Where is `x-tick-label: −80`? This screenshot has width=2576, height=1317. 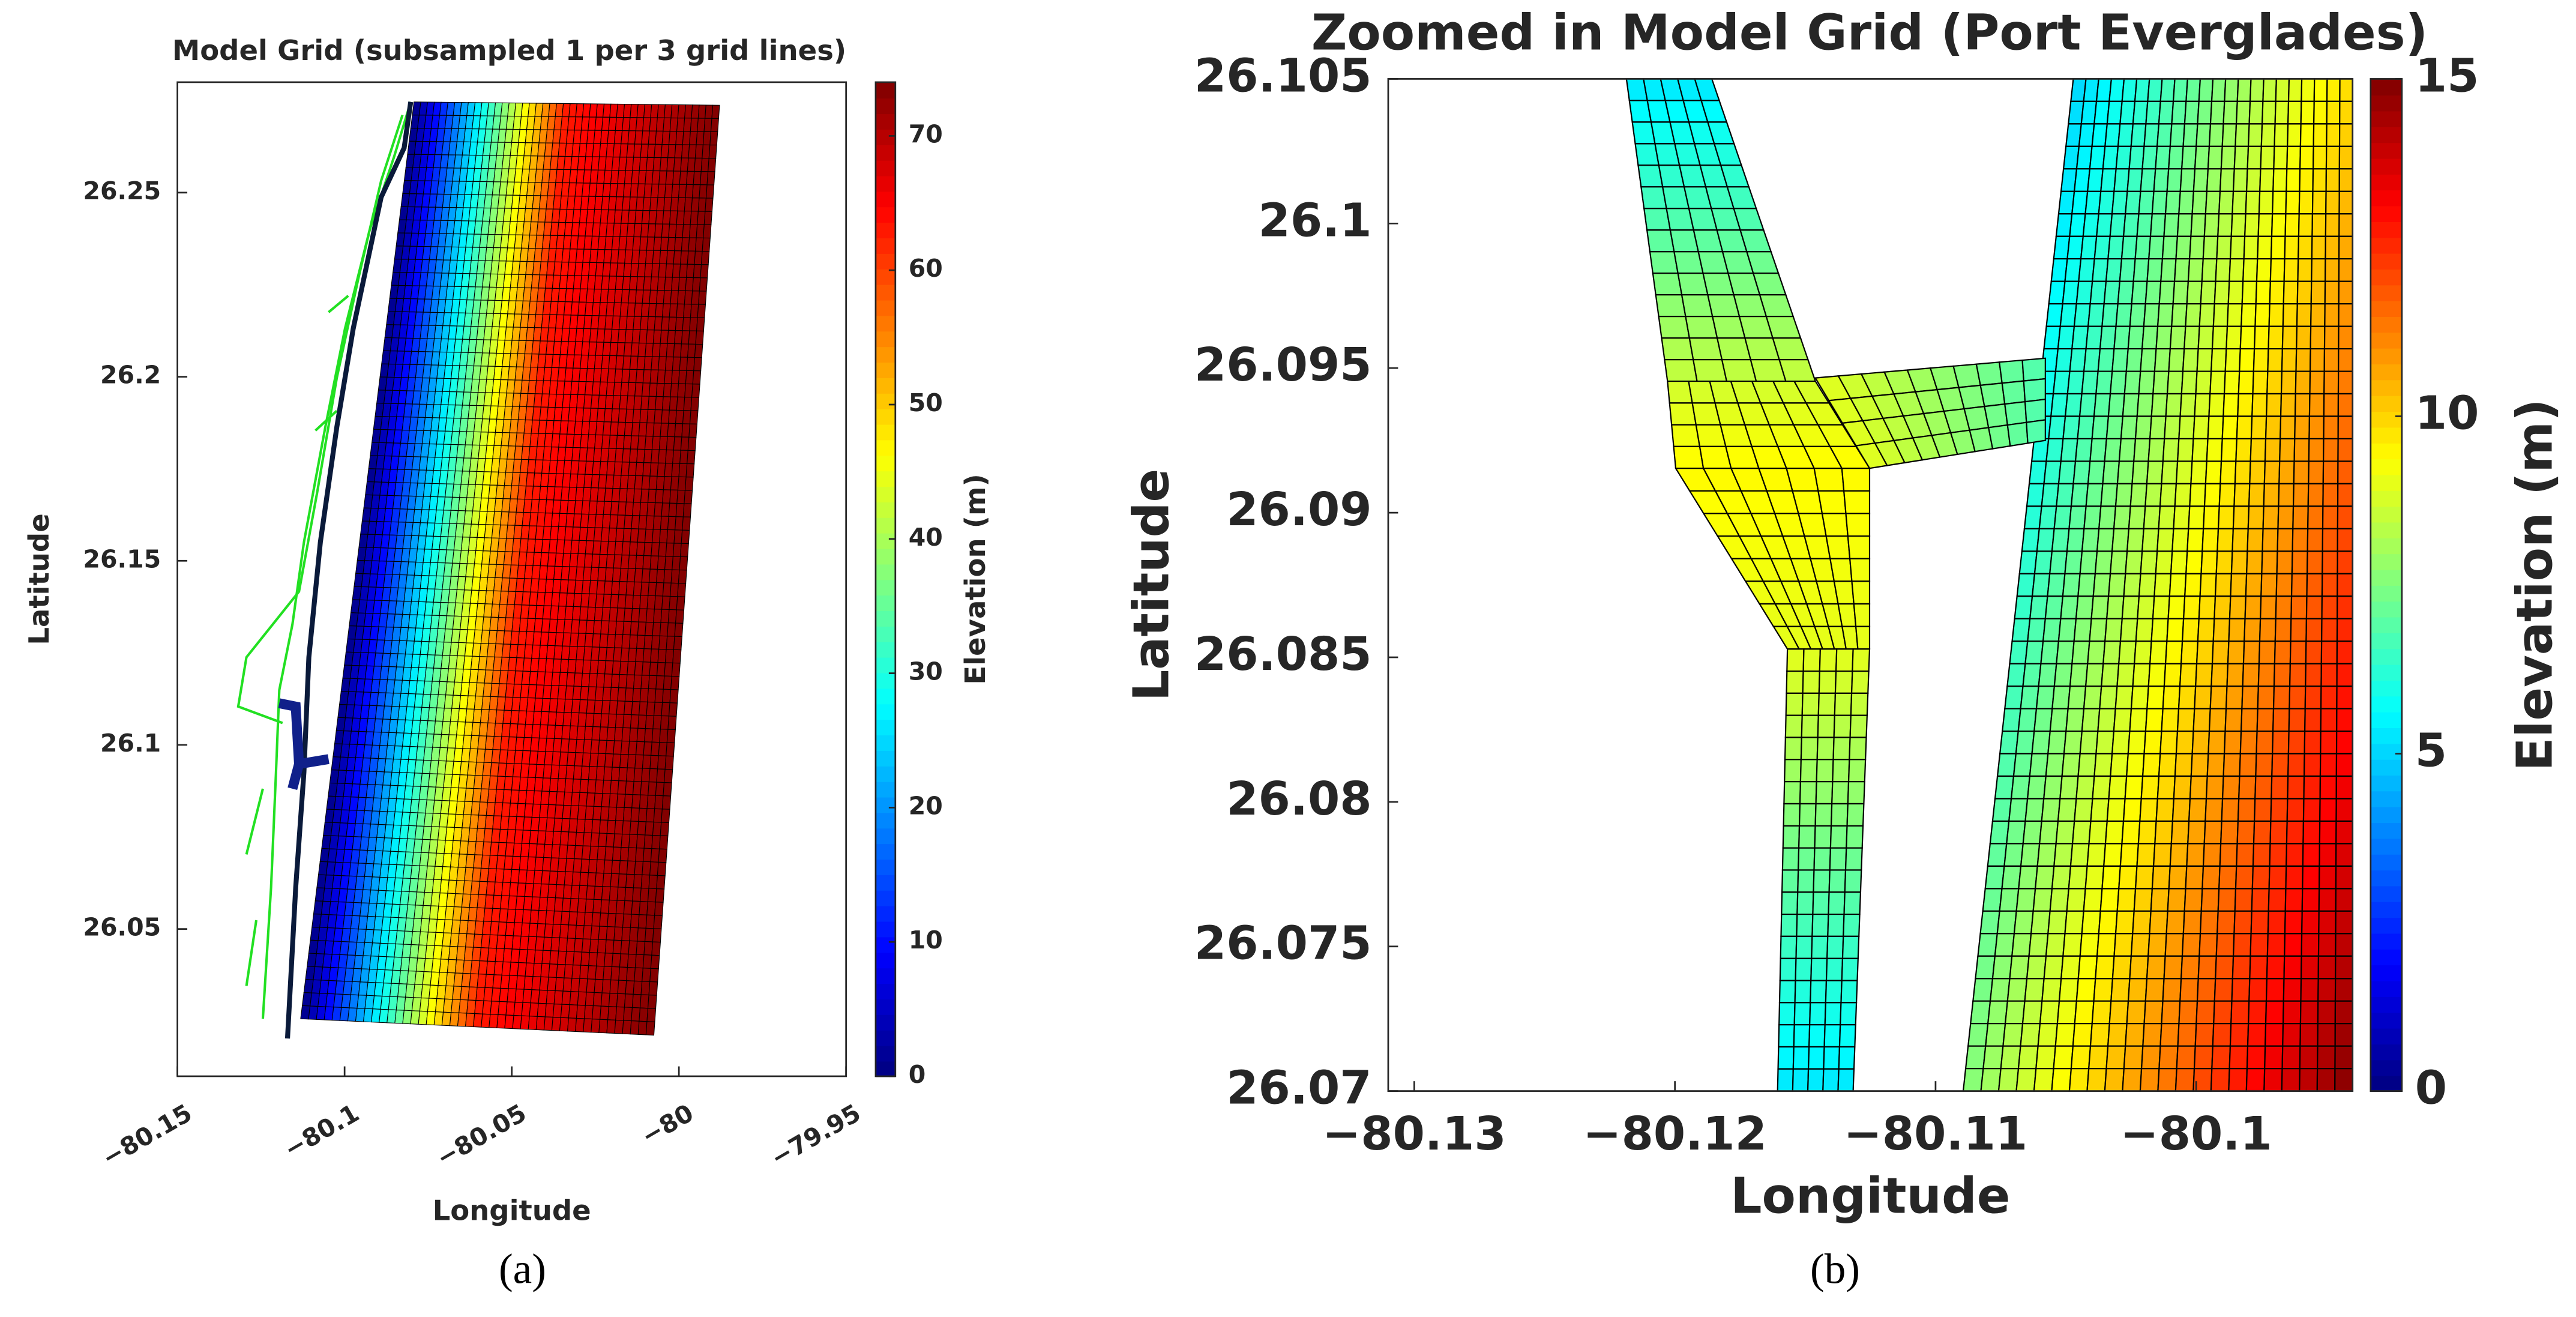 x-tick-label: −80 is located at coordinates (667, 1125).